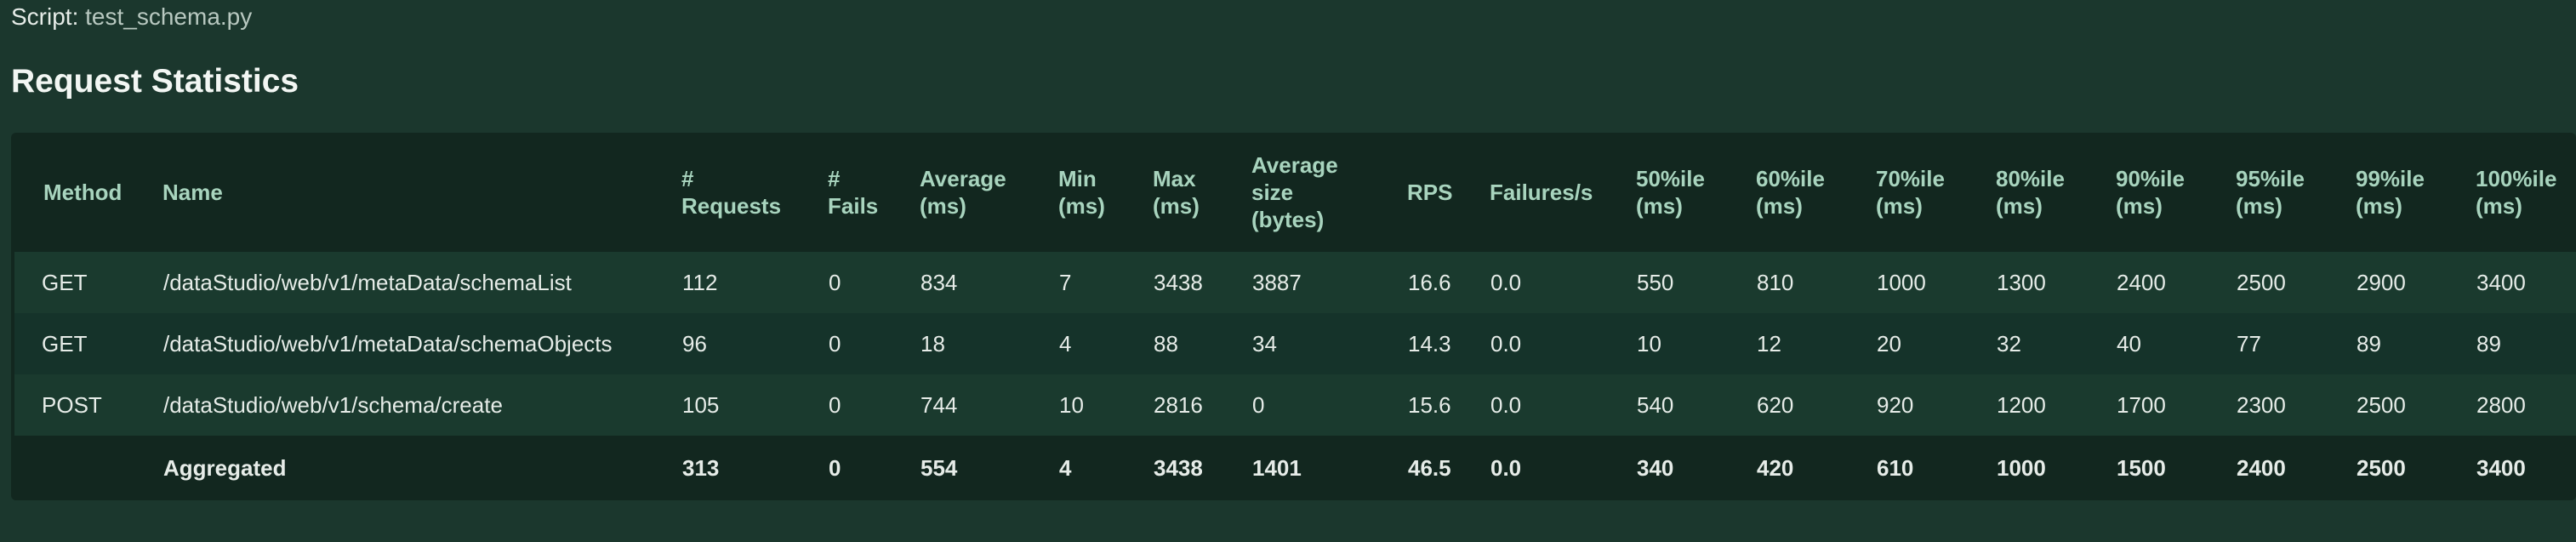 The image size is (2576, 542). I want to click on column-header-text: Failures/s, so click(1542, 192).